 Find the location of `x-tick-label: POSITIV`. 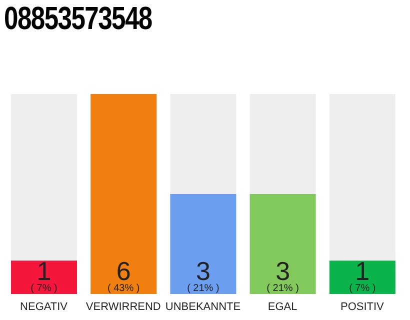

x-tick-label: POSITIV is located at coordinates (362, 306).